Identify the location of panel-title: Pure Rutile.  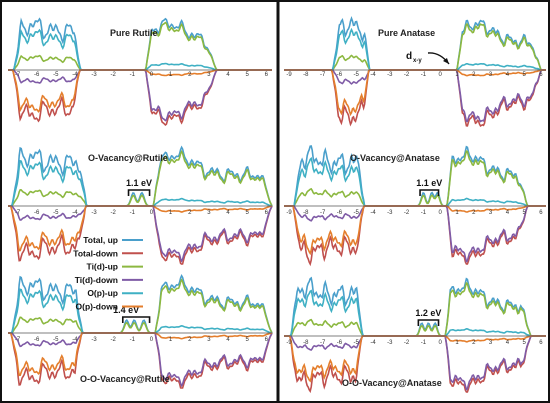
(134, 33).